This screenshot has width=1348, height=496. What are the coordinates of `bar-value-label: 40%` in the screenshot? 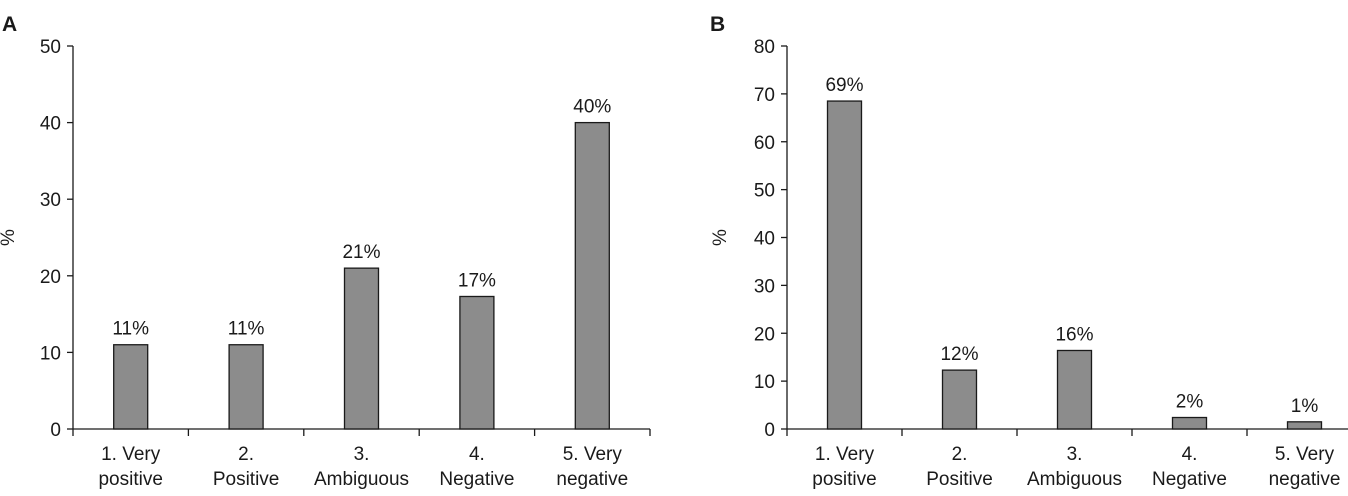 It's located at (592, 107).